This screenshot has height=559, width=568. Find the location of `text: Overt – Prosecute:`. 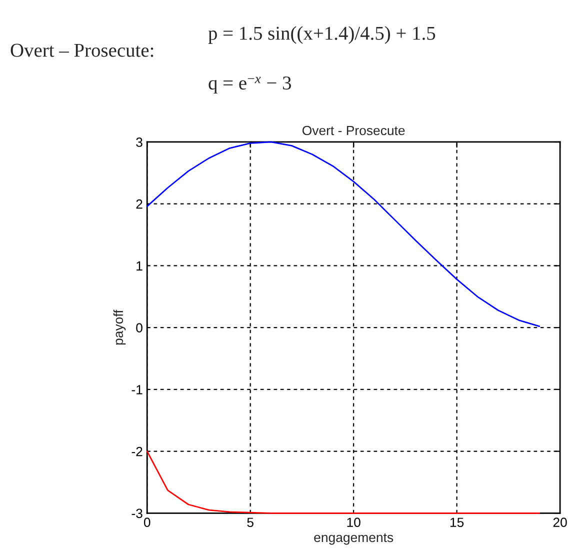

text: Overt – Prosecute: is located at coordinates (82, 50).